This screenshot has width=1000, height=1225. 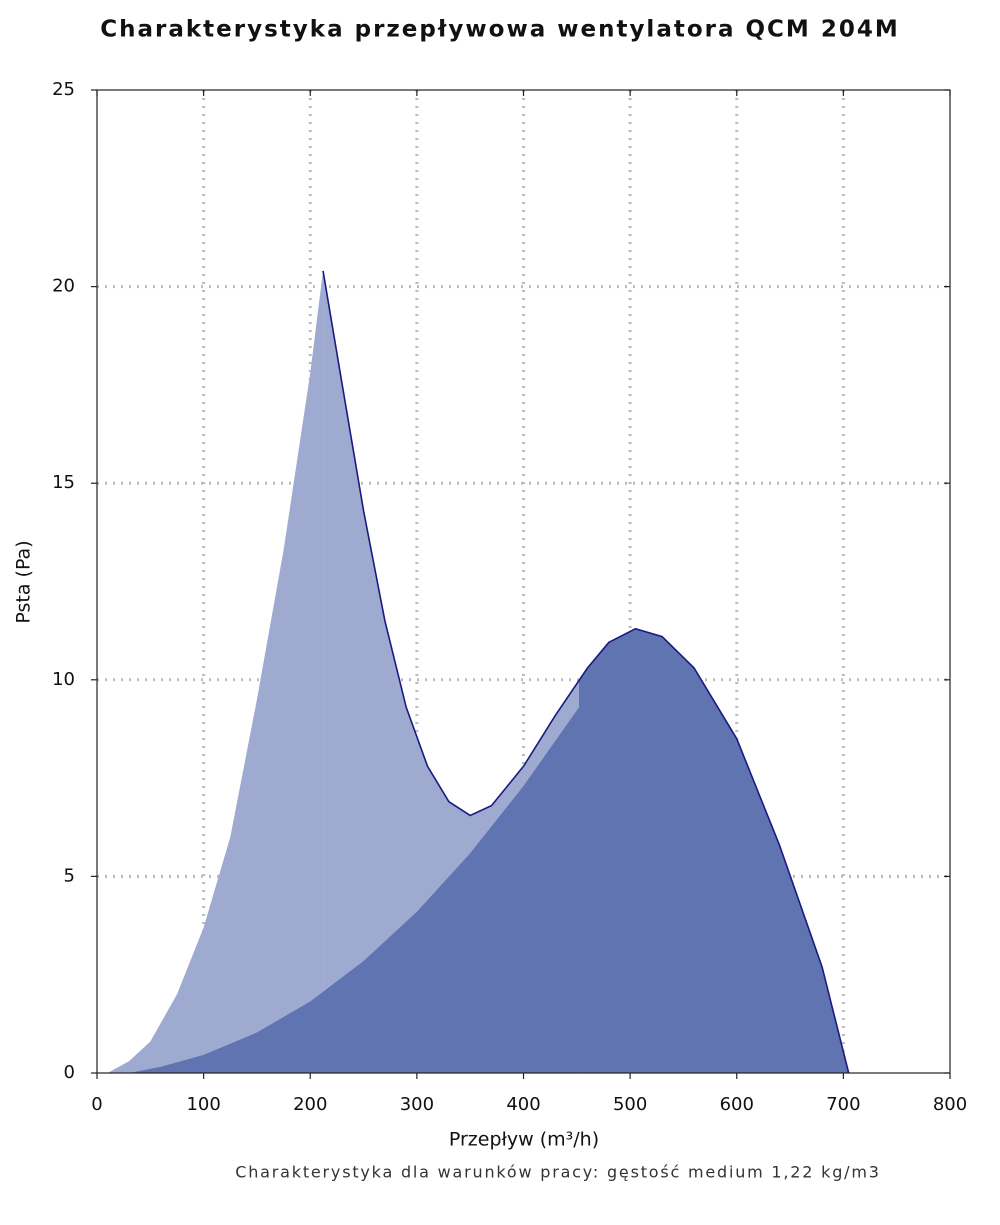 I want to click on y-tick-label: 20, so click(x=63, y=286).